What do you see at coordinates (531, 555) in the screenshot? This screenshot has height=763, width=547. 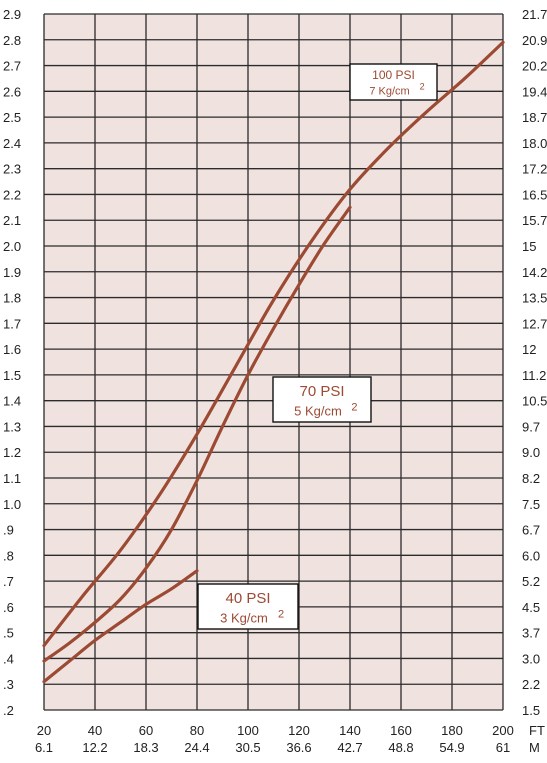 I see `y-tick-label-right: 6.0` at bounding box center [531, 555].